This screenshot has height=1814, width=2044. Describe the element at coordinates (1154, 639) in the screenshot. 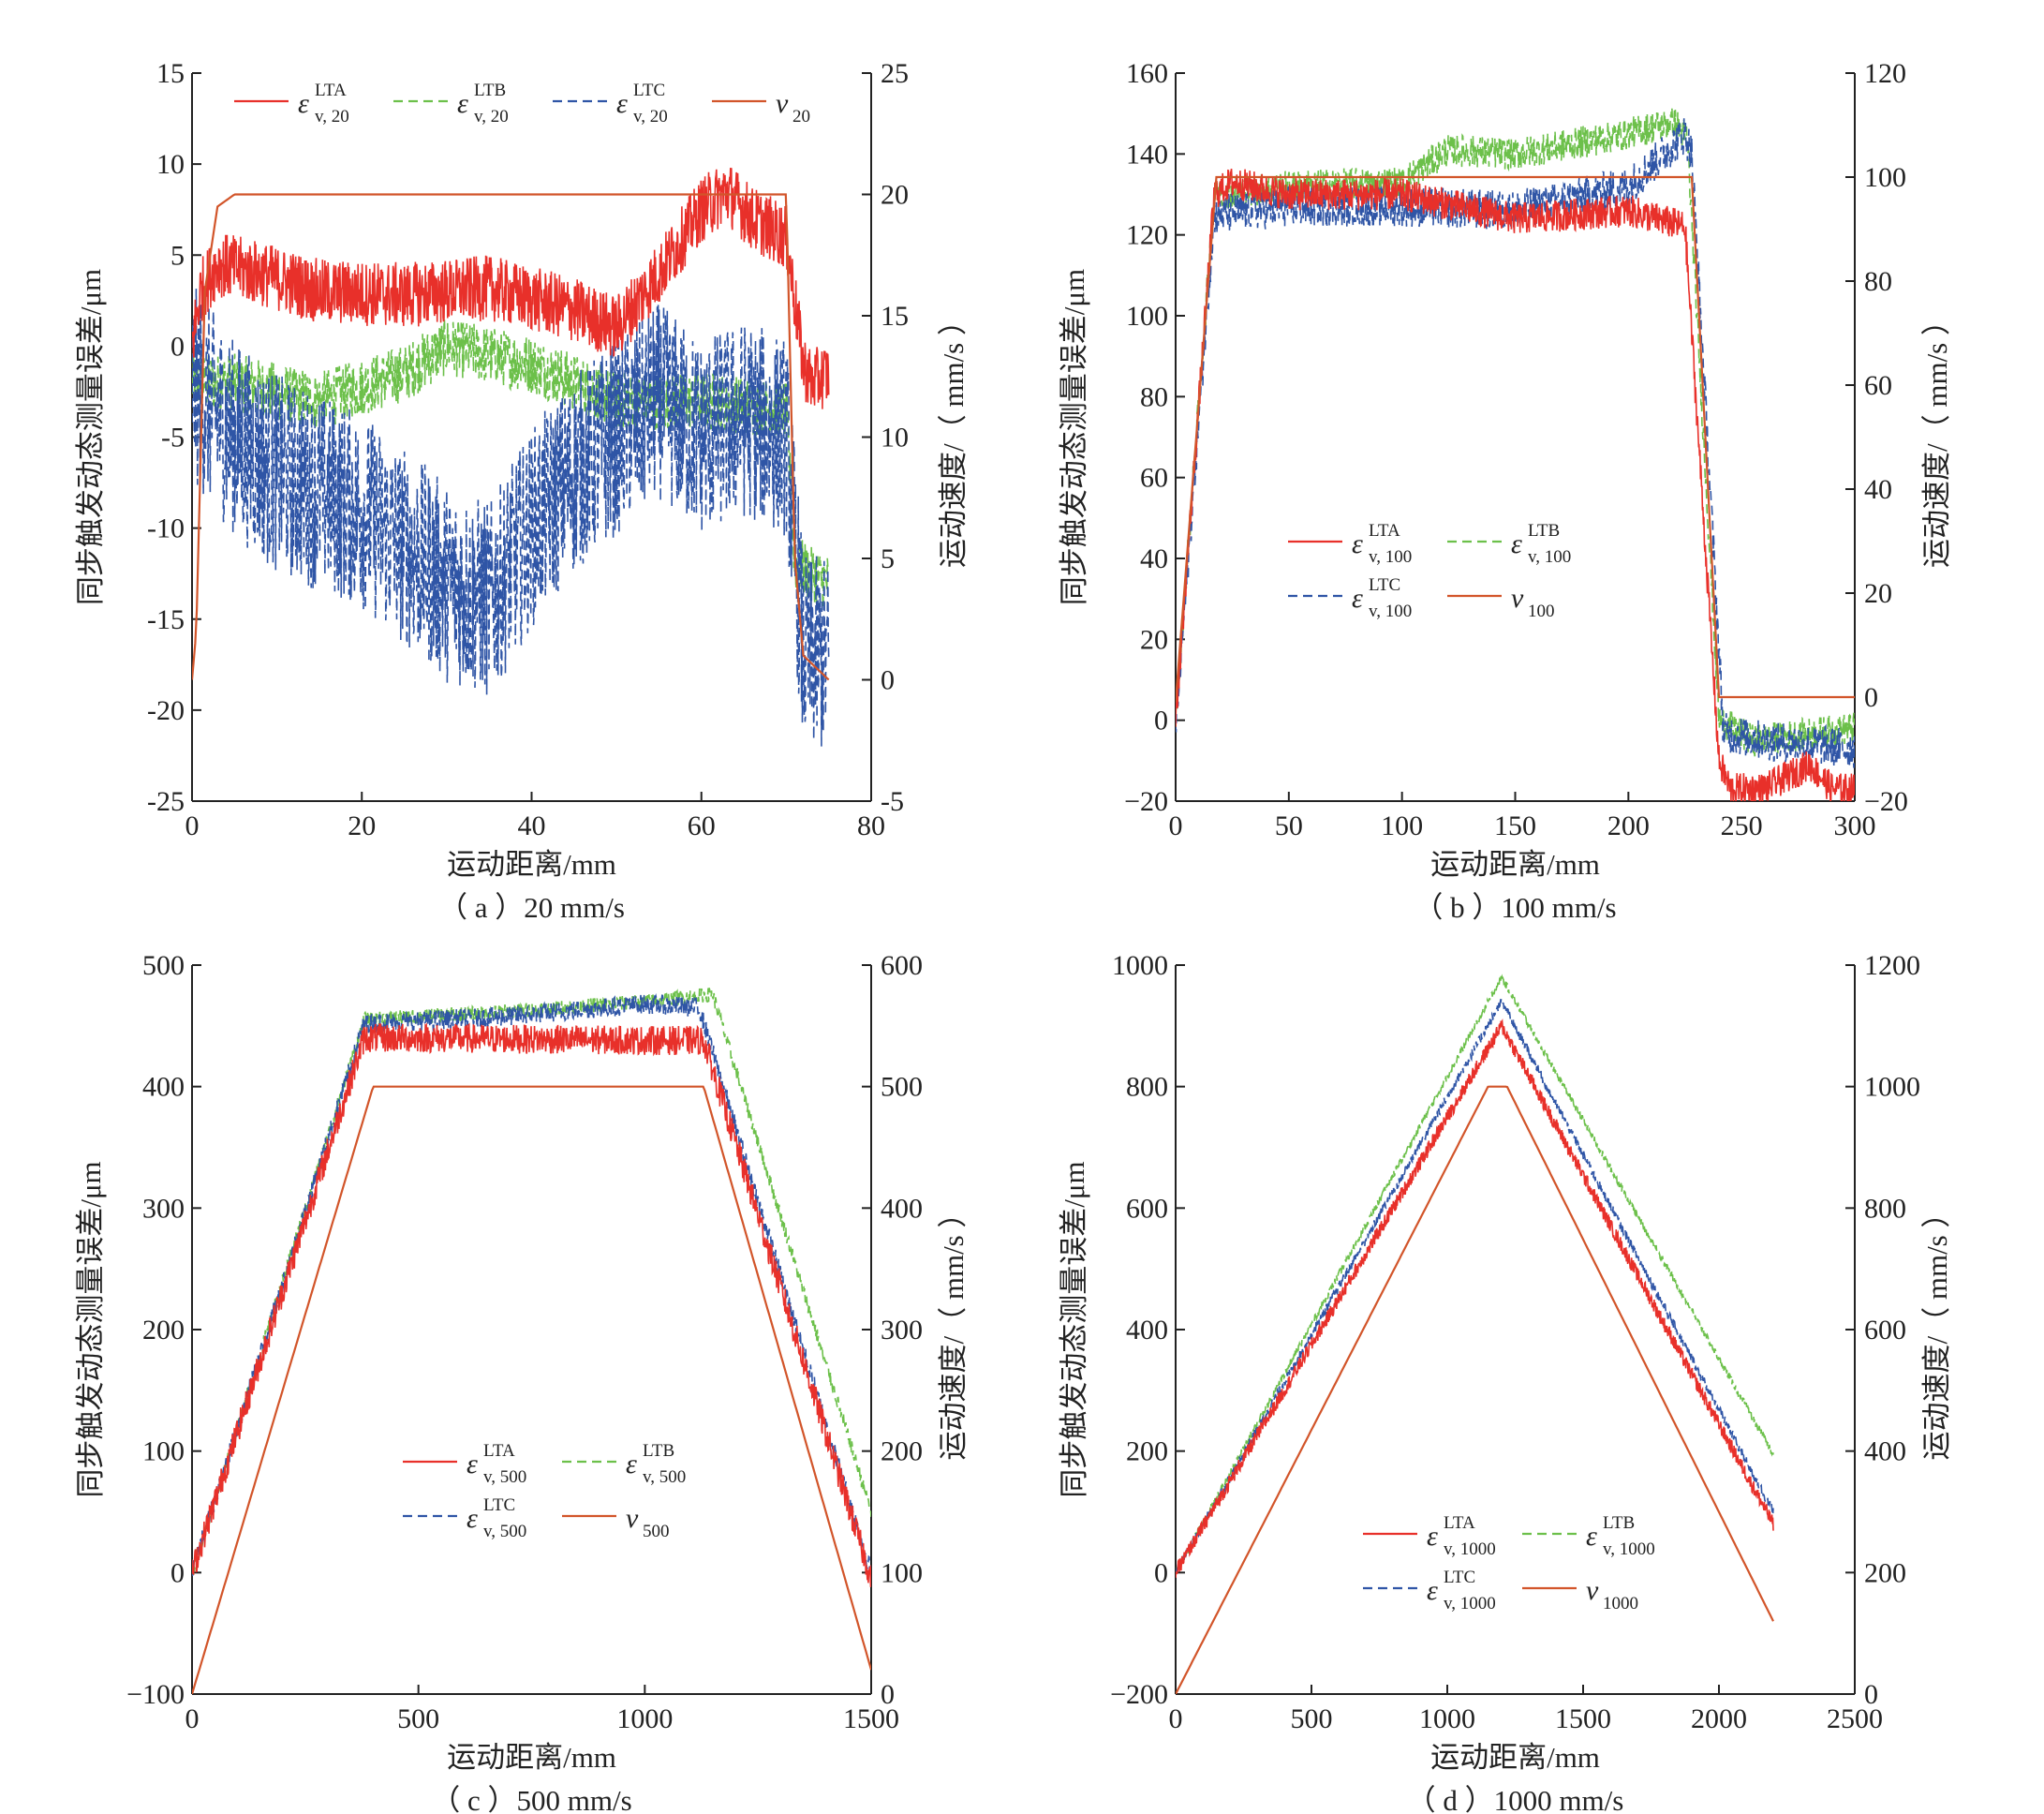

I see `y-tick-label-left: 20` at that location.